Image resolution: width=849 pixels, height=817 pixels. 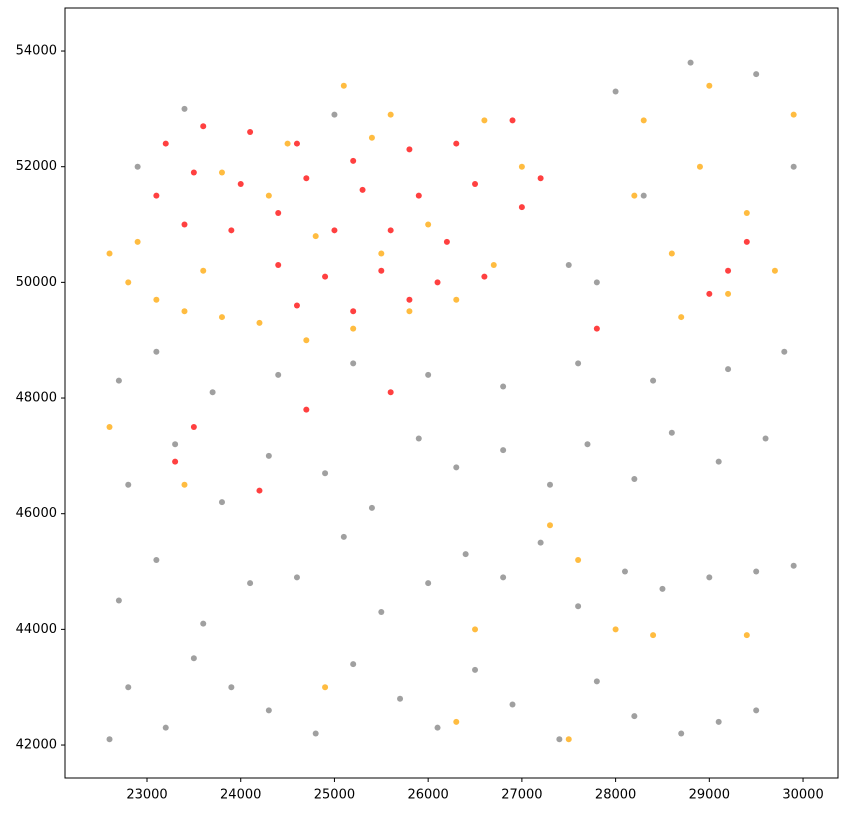 What do you see at coordinates (36, 745) in the screenshot?
I see `y-tick-label: 42000` at bounding box center [36, 745].